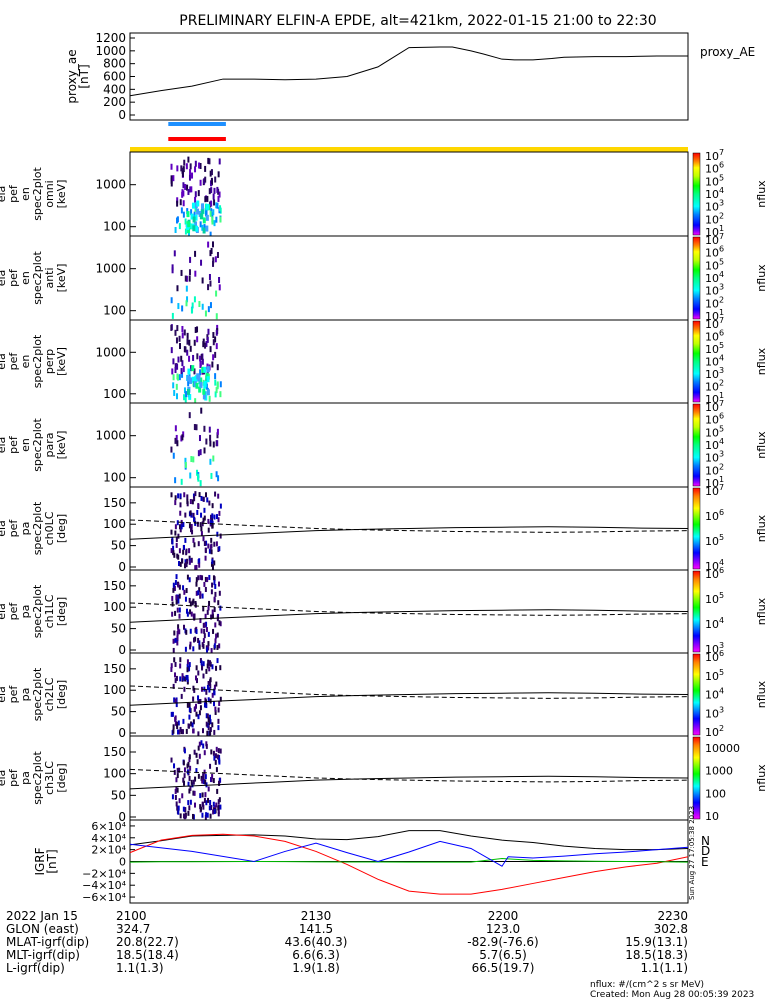  What do you see at coordinates (133, 929) in the screenshot?
I see `table-cell: 324.7` at bounding box center [133, 929].